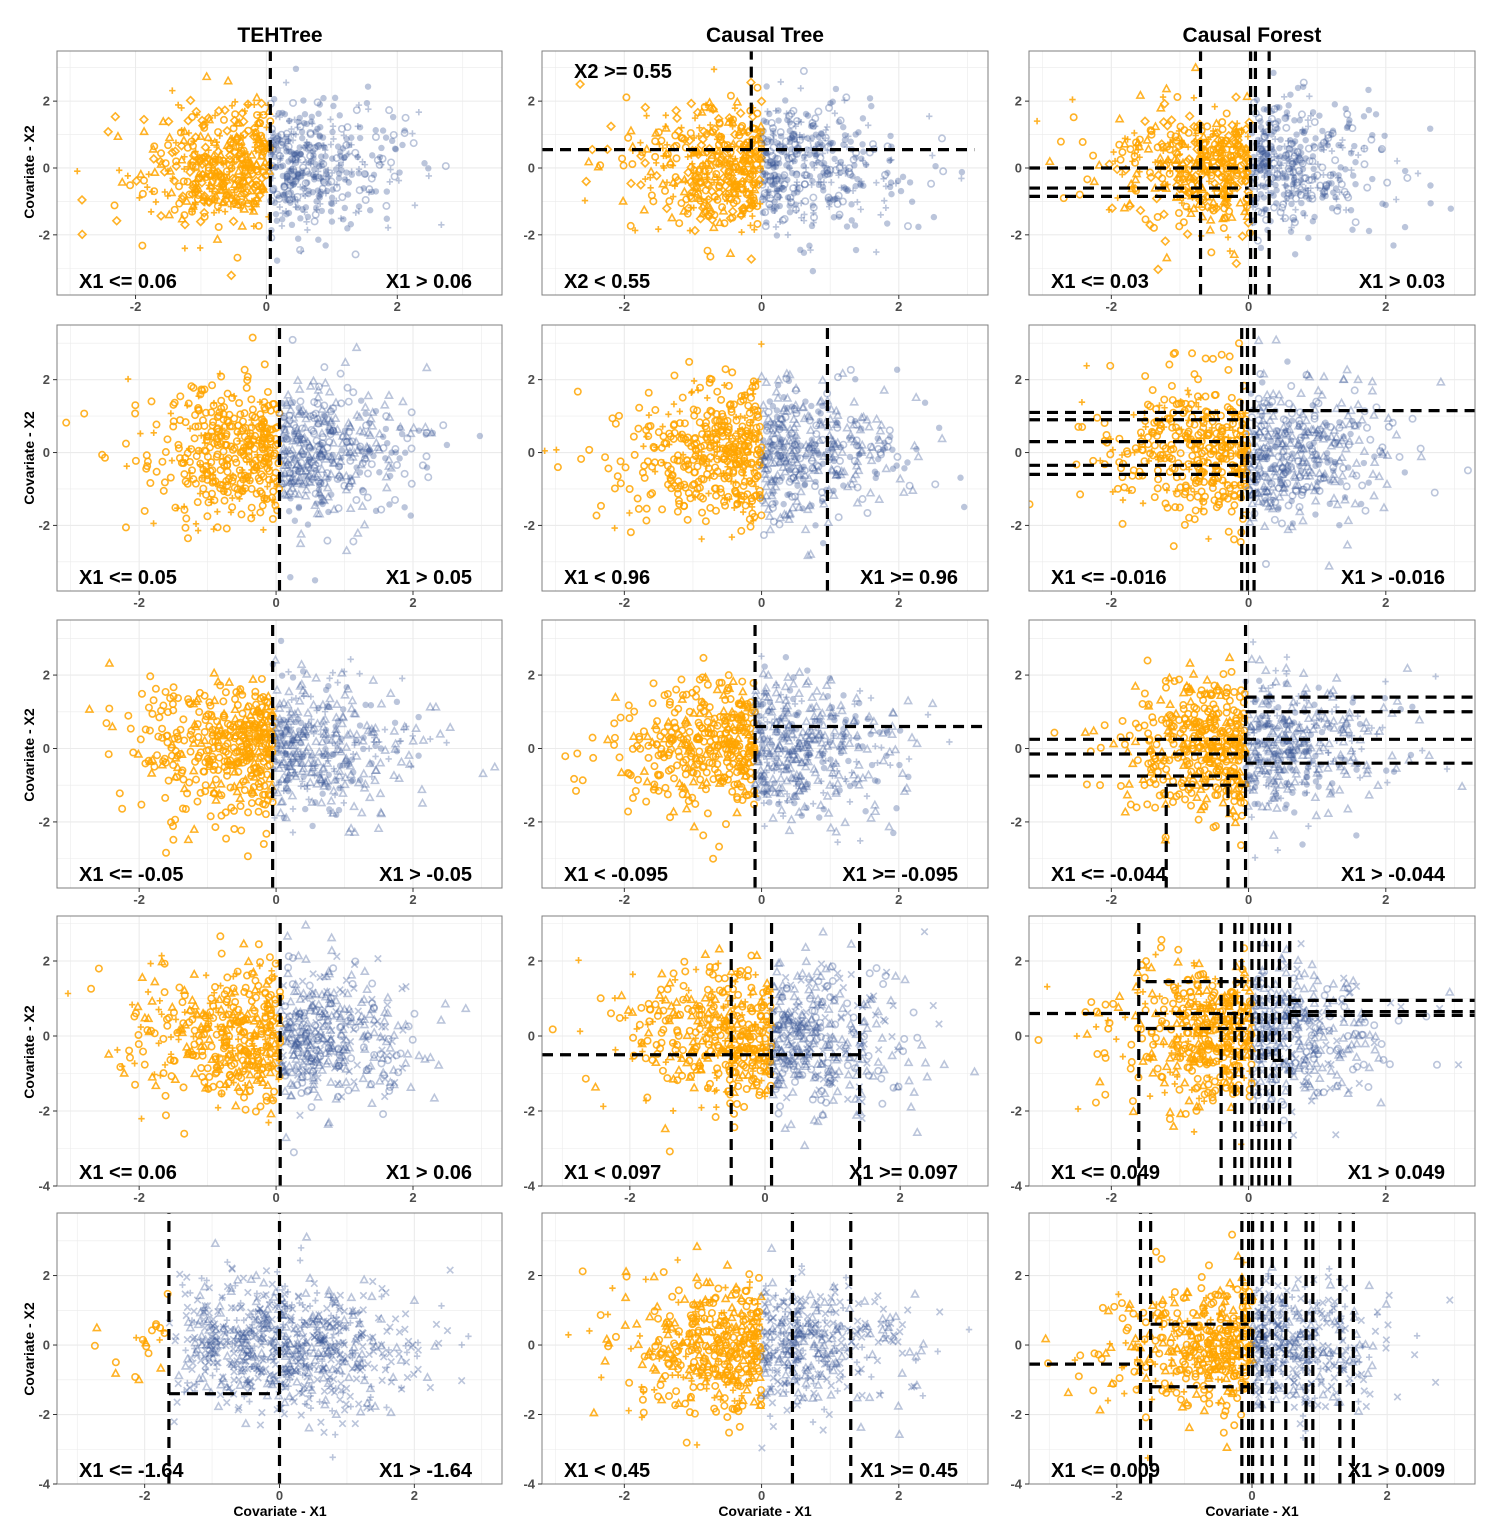 The width and height of the screenshot is (1508, 1526). What do you see at coordinates (898, 602) in the screenshot?
I see `x-tick-label: 2` at bounding box center [898, 602].